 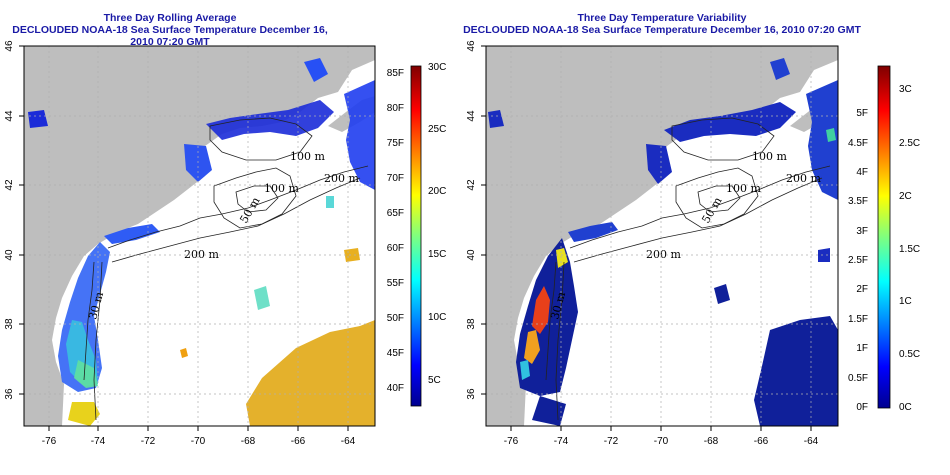 I want to click on right-lon-label: -76, so click(x=511, y=441).